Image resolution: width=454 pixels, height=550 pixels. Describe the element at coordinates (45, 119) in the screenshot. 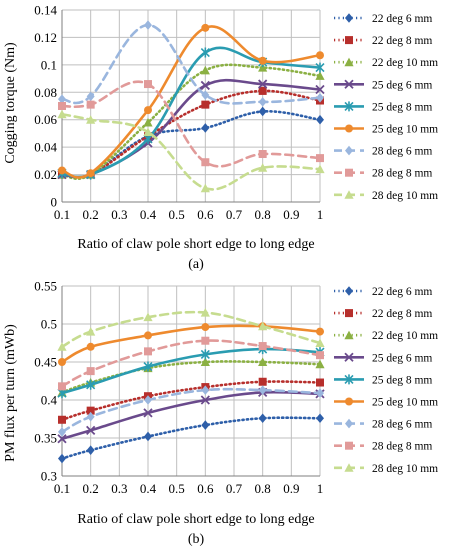

I see `y-tick-label: 0.06` at that location.